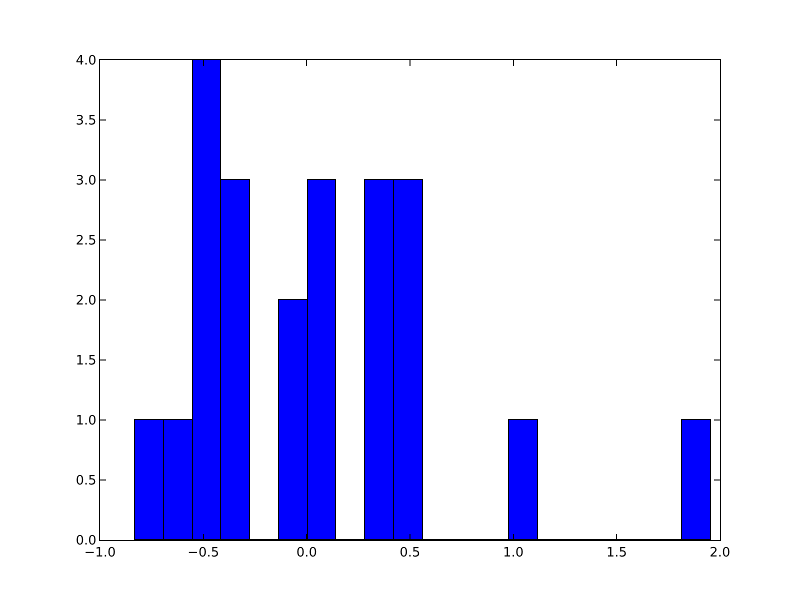 This screenshot has height=600, width=800. I want to click on x-tick-label: −0.5, so click(204, 553).